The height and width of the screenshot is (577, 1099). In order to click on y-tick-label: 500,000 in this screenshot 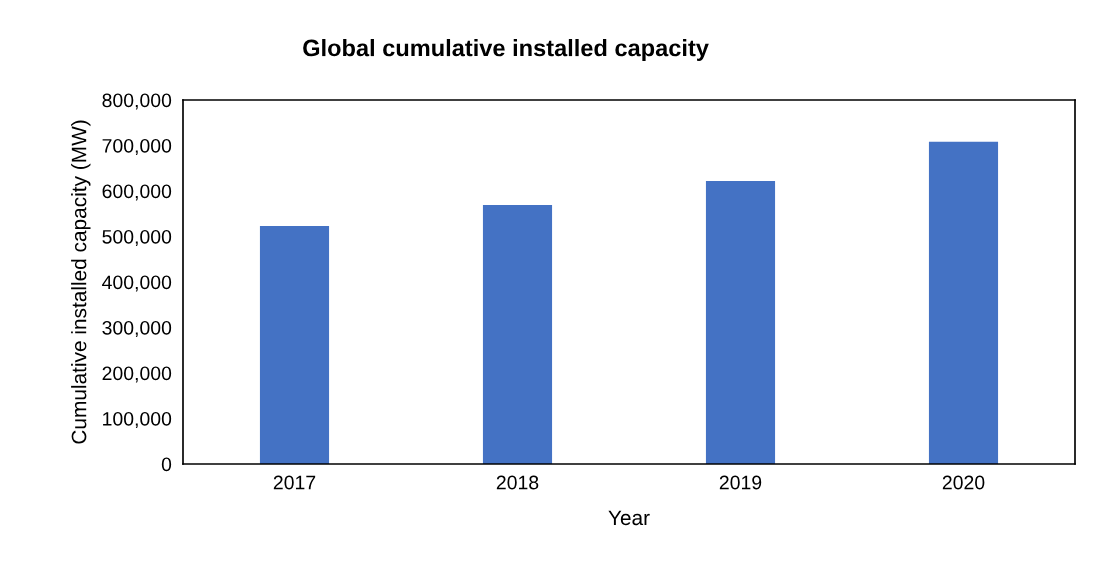, I will do `click(137, 238)`.